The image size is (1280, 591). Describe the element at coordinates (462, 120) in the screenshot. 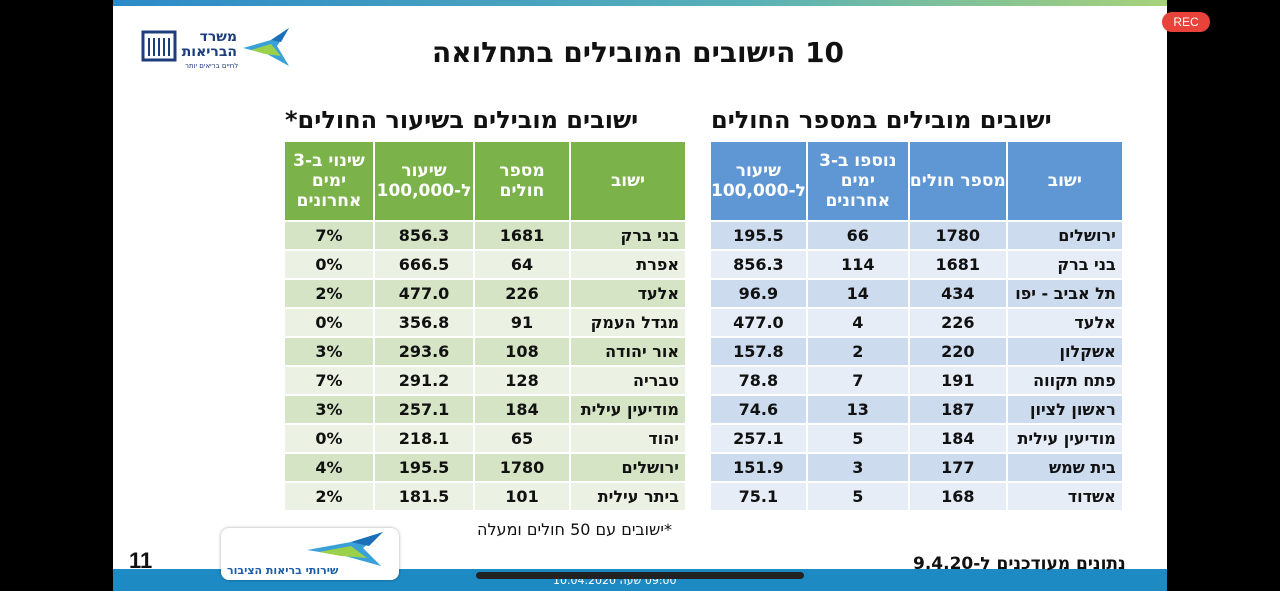

I see `table-left-heading: ישובים מובילים בשיעור החולים*` at that location.